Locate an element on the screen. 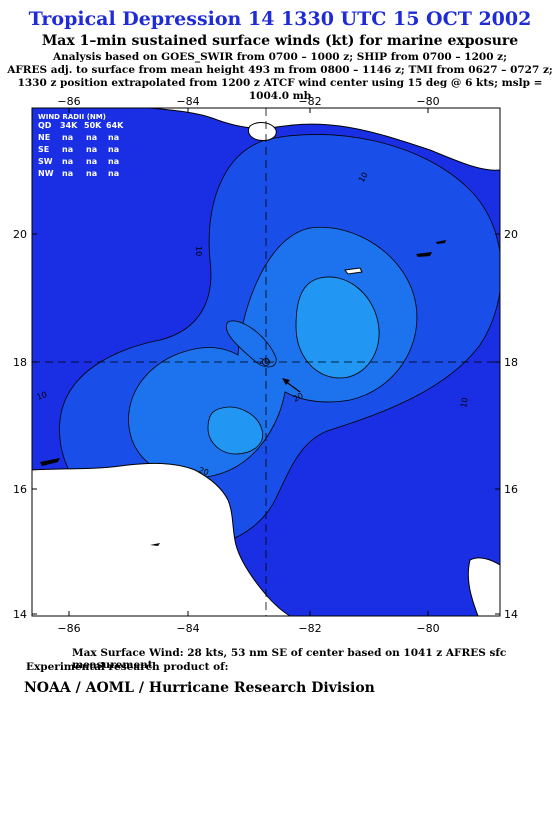 This screenshot has height=815, width=560. land-cuba is located at coordinates (324, 139).